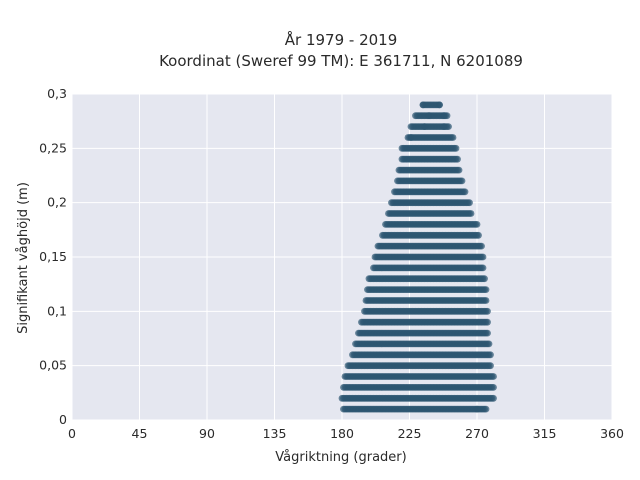 The width and height of the screenshot is (640, 480). I want to click on x-tick-labels: 0 45 90 135 180 225 270 315 360, so click(346, 433).